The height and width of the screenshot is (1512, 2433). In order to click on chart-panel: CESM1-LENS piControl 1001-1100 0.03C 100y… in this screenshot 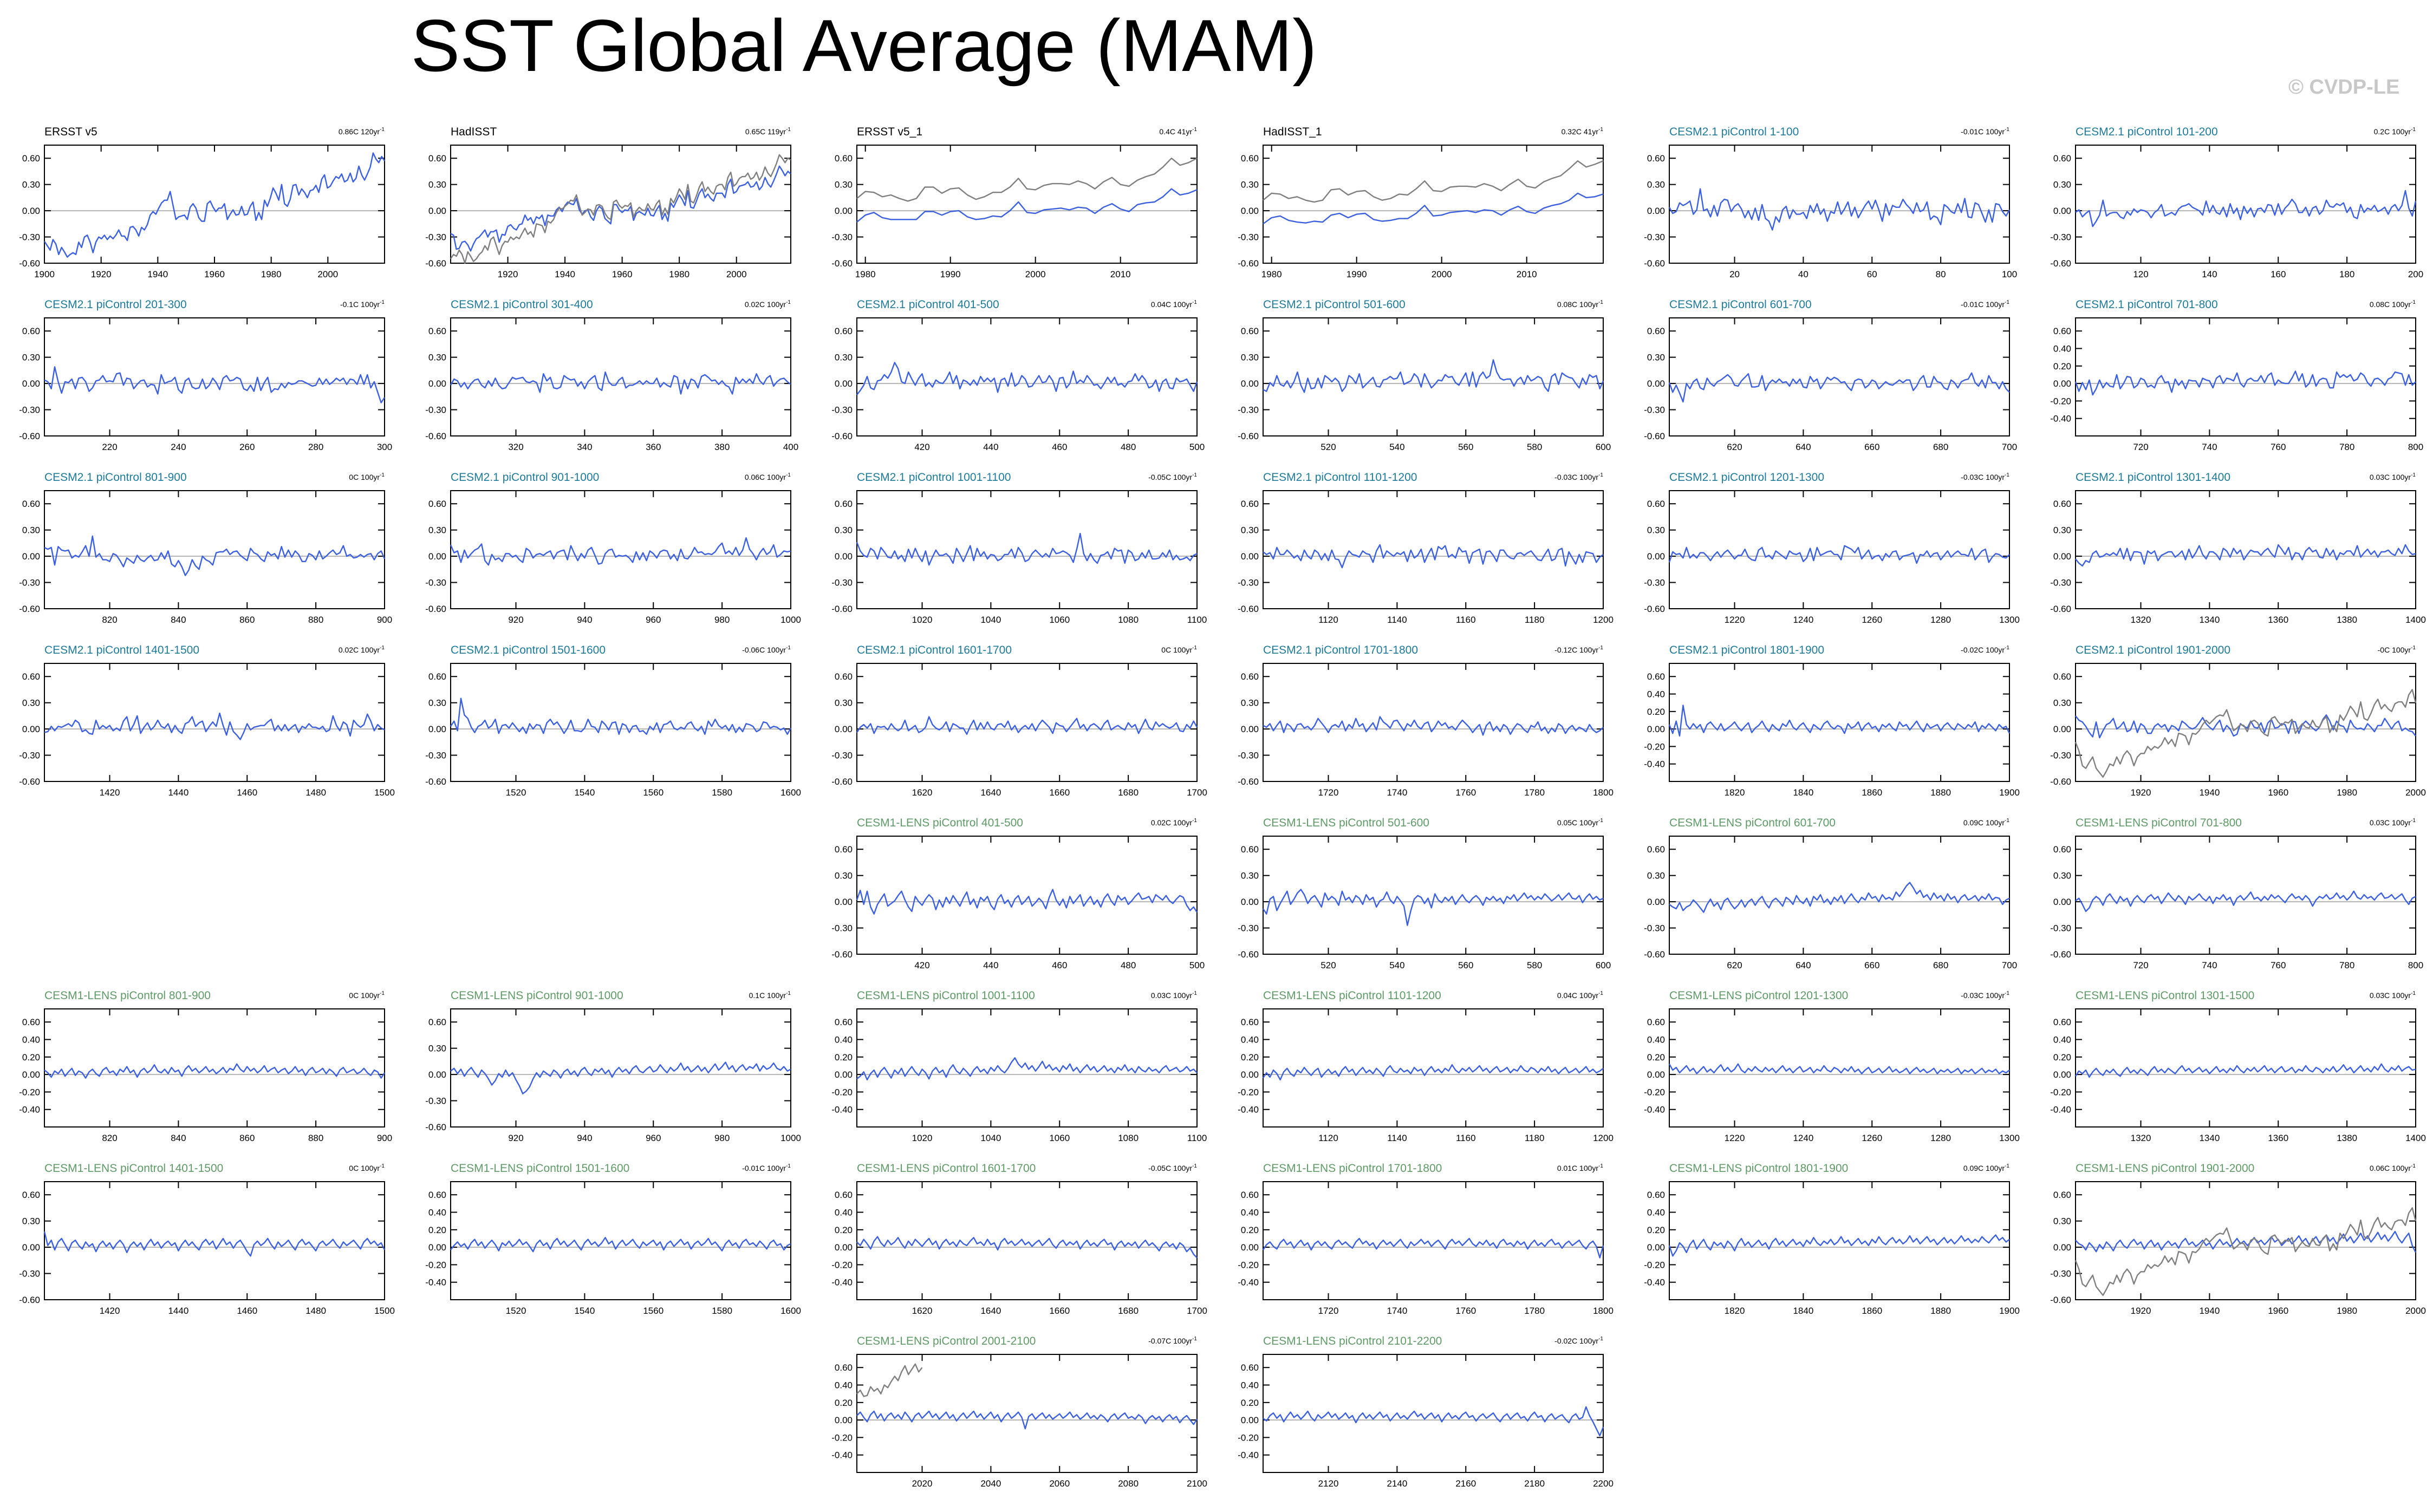, I will do `click(1019, 1066)`.